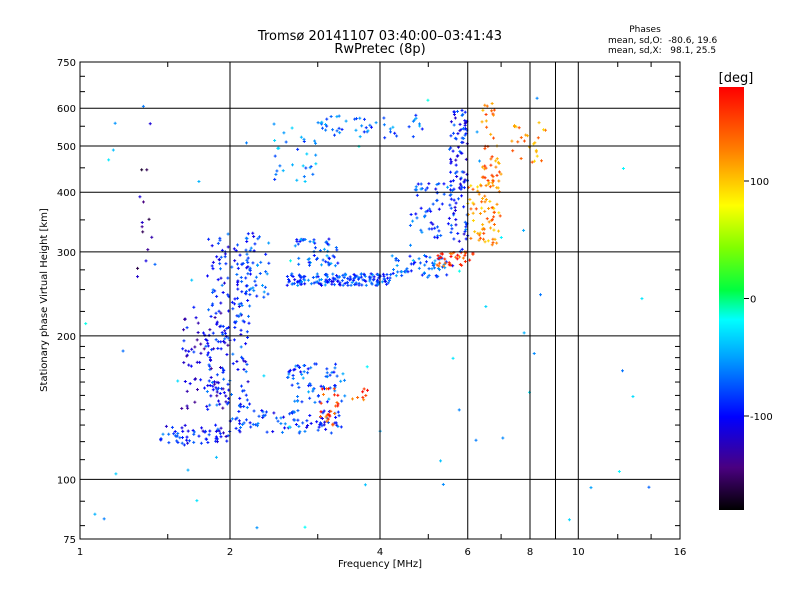  I want to click on stats-line-x: mean, sd,X: 98.1, 25.5, so click(662, 51).